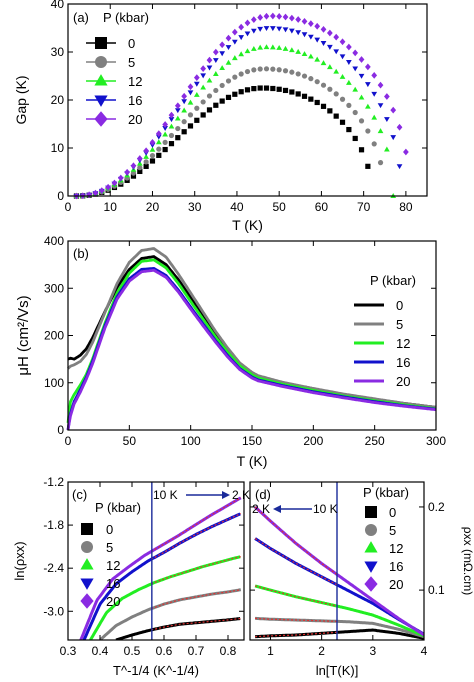  I want to click on x-tick-label: 0.7, so click(196, 651).